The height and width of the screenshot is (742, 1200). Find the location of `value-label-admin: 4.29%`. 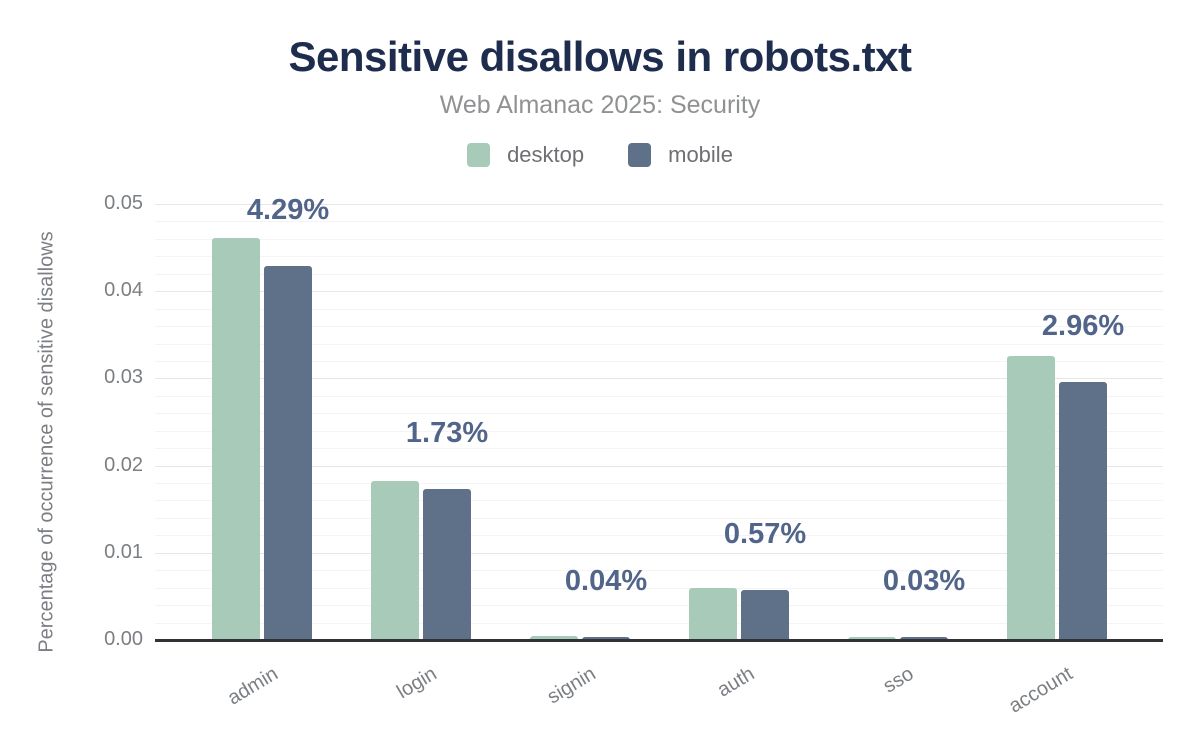

value-label-admin: 4.29% is located at coordinates (288, 209).